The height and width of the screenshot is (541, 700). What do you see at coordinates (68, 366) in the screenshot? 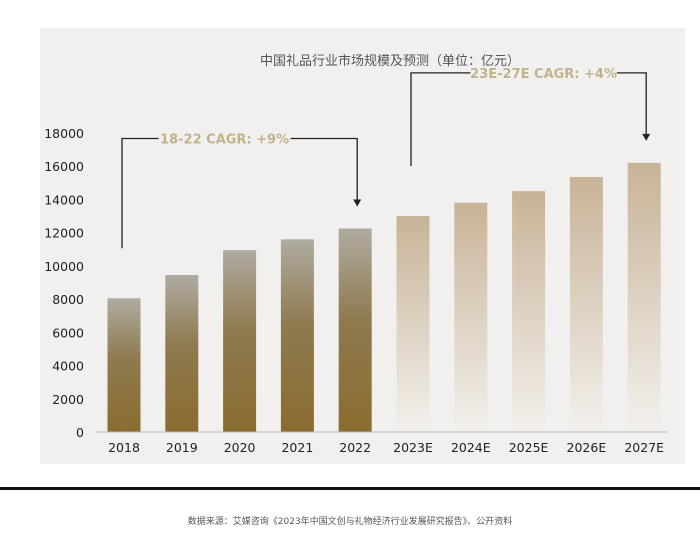
I see `y-tick-label: 4000` at bounding box center [68, 366].